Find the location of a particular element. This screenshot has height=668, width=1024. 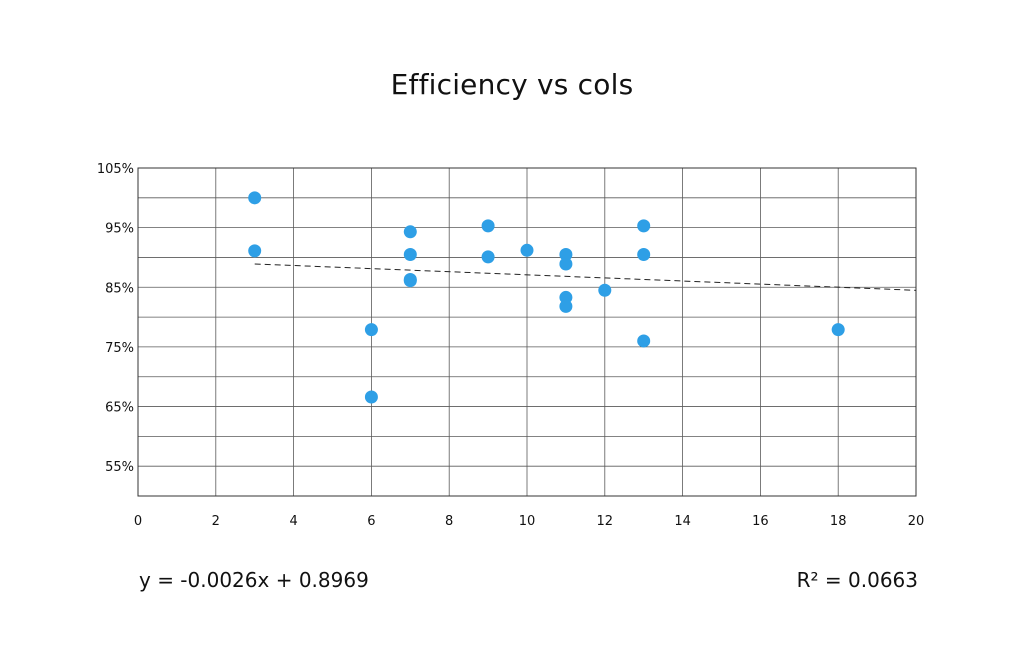

x-tick-label: 16 is located at coordinates (760, 521).